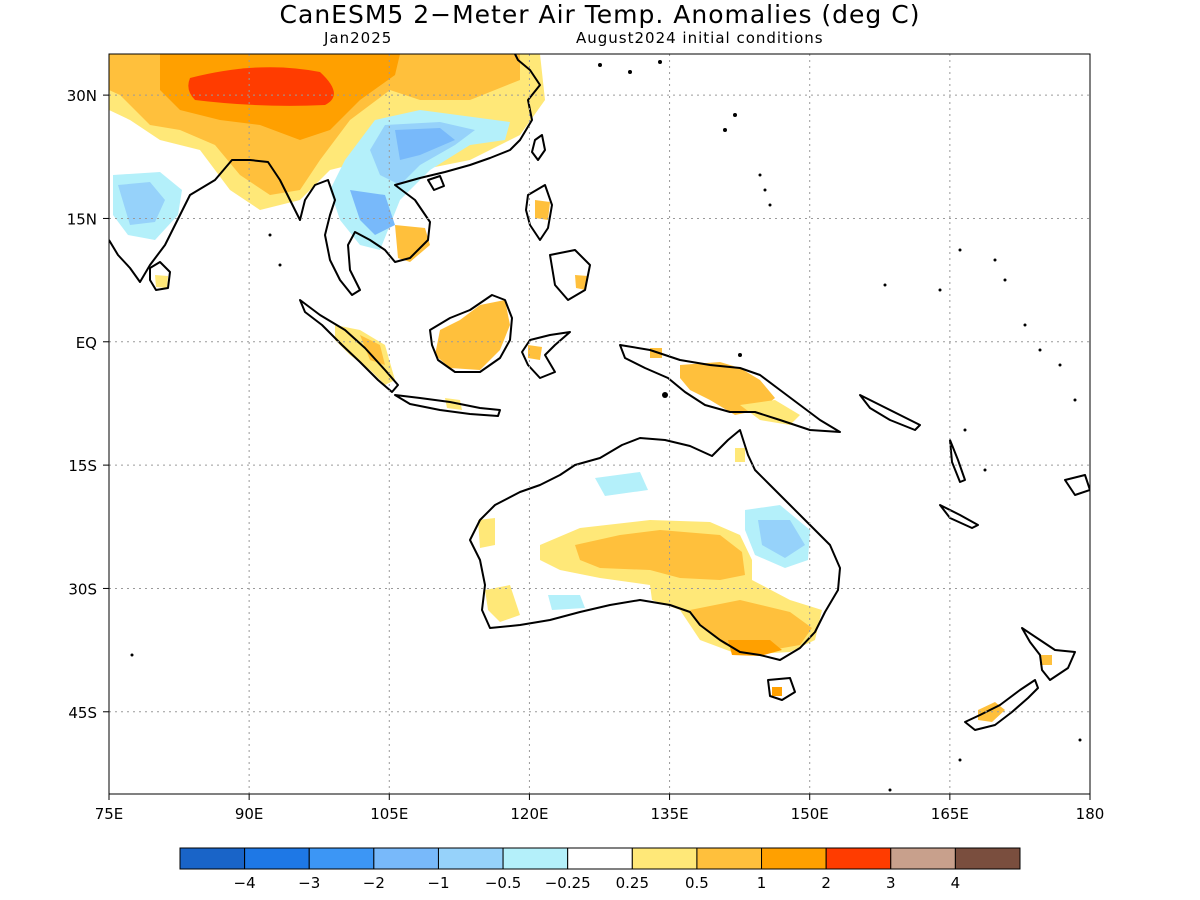 This screenshot has width=1200, height=900. I want to click on srilanka-coastline, so click(160, 276).